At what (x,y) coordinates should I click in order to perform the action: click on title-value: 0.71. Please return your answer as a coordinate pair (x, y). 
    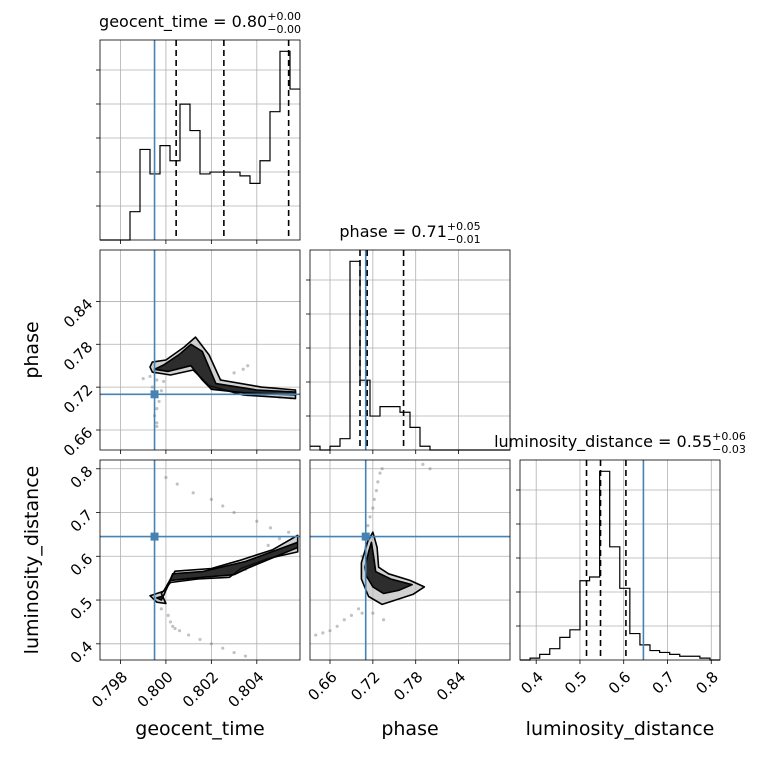
    Looking at the image, I should click on (429, 231).